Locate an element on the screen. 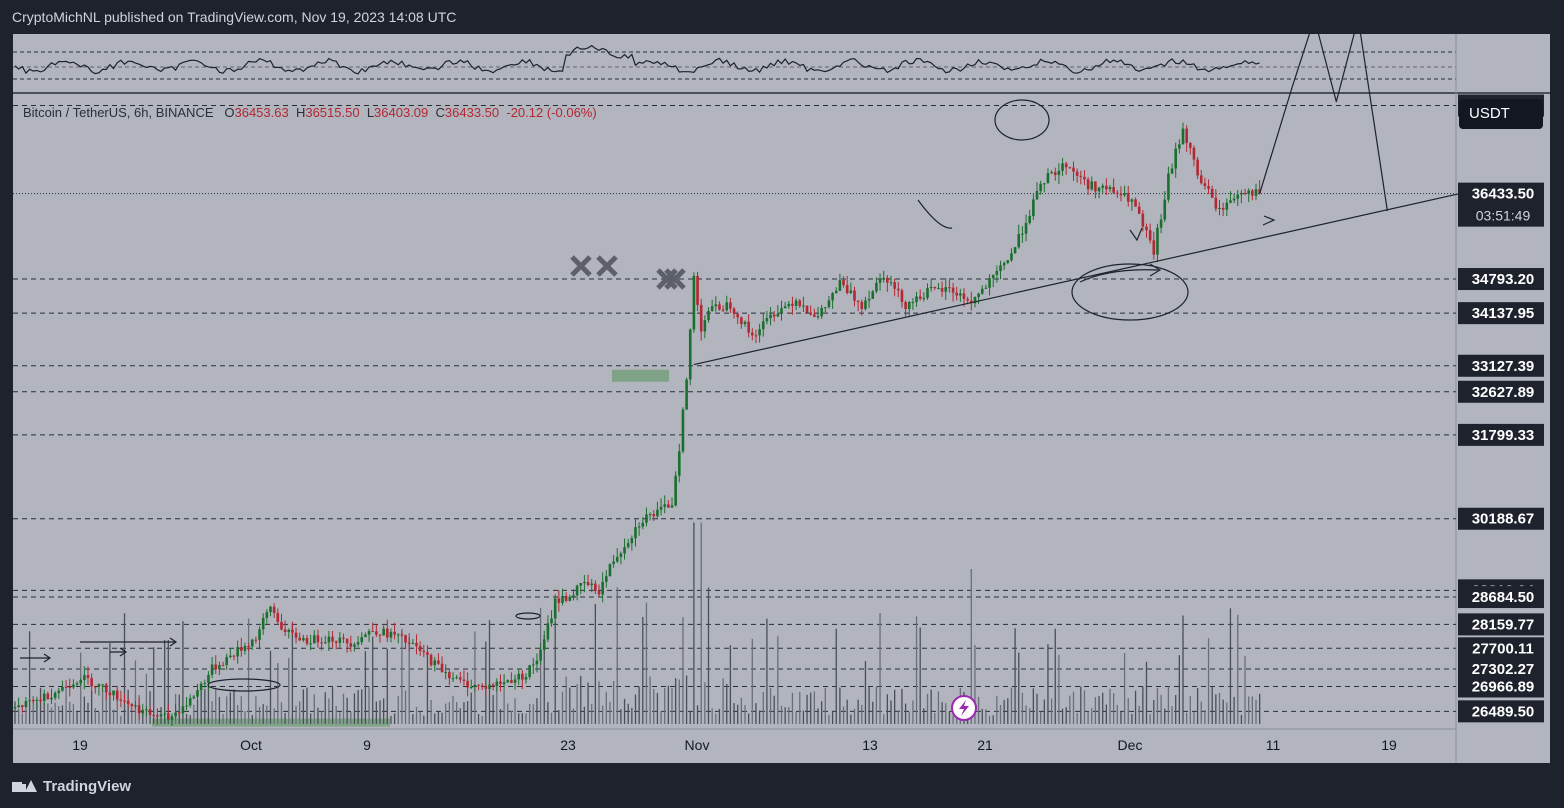 The image size is (1564, 808). high-value: 36515.50 is located at coordinates (332, 112).